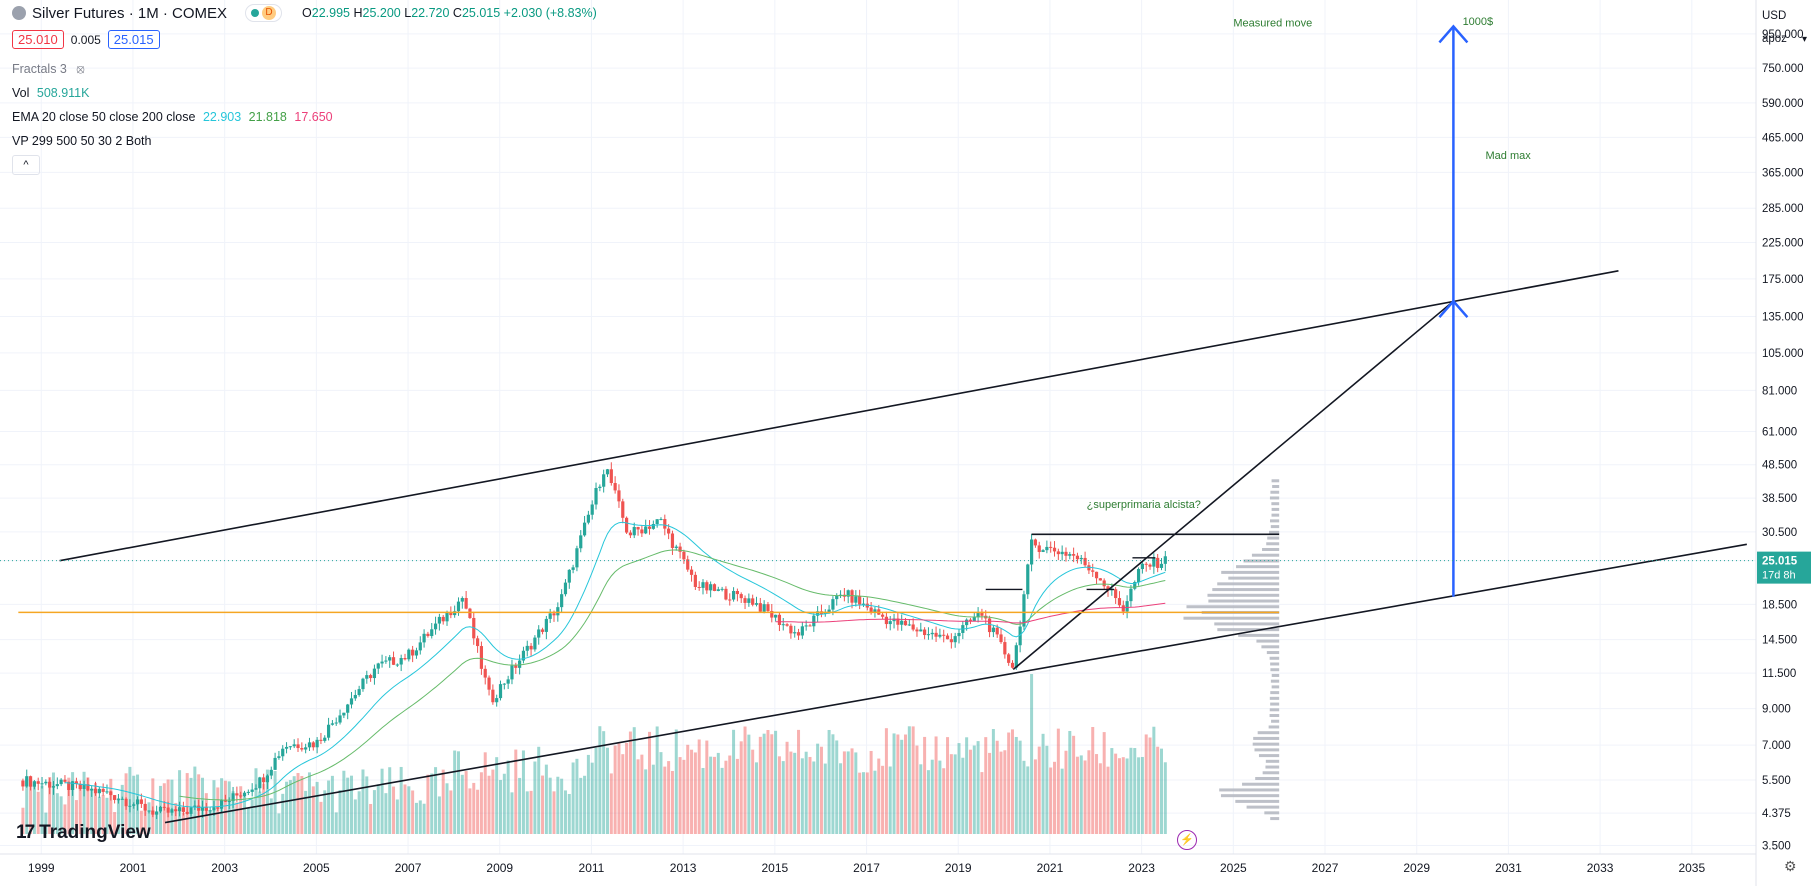 The image size is (1815, 886). What do you see at coordinates (86, 39) in the screenshot?
I see `quote-row: 25.010 0.005 25.015` at bounding box center [86, 39].